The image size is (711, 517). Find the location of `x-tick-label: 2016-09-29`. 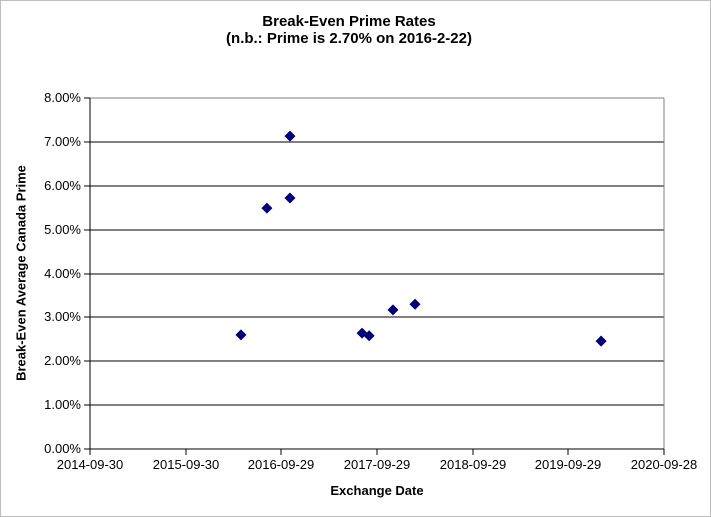

x-tick-label: 2016-09-29 is located at coordinates (281, 464).